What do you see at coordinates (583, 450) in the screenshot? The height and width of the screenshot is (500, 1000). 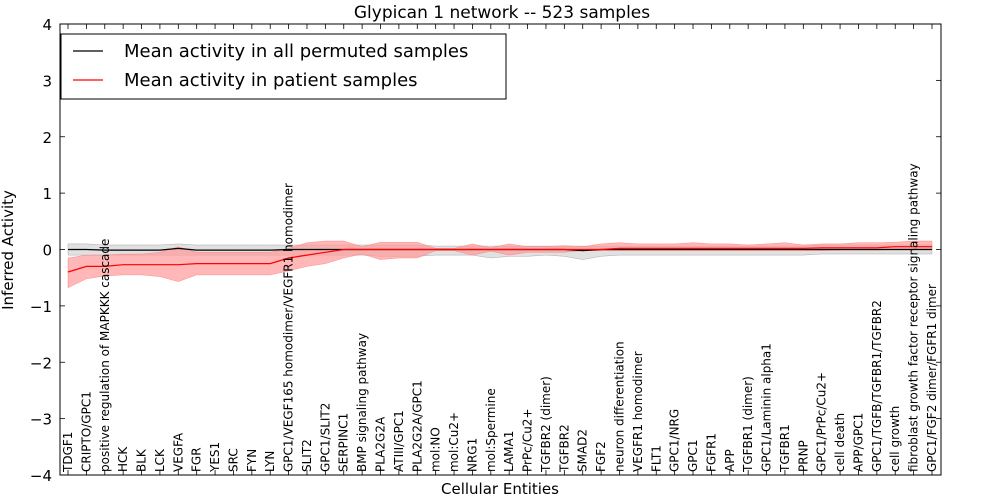 I see `x-tick-label: SMAD2` at bounding box center [583, 450].